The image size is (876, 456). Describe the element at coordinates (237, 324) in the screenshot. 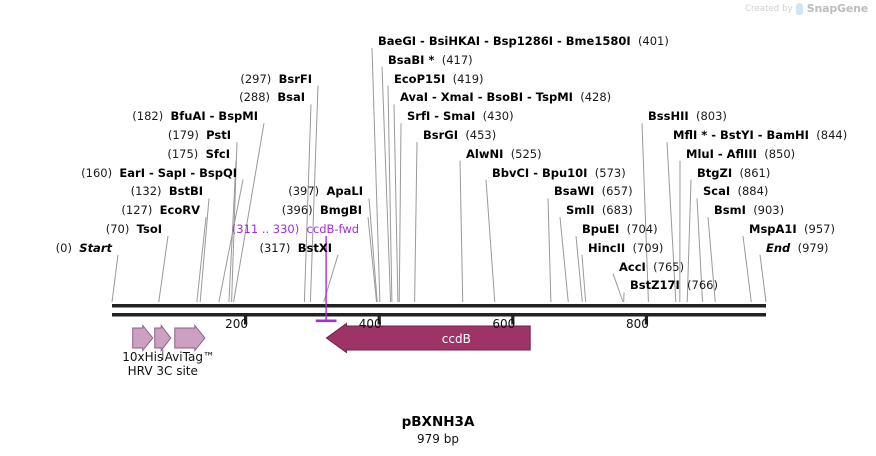

I see `ruler-tick-label: 200` at that location.